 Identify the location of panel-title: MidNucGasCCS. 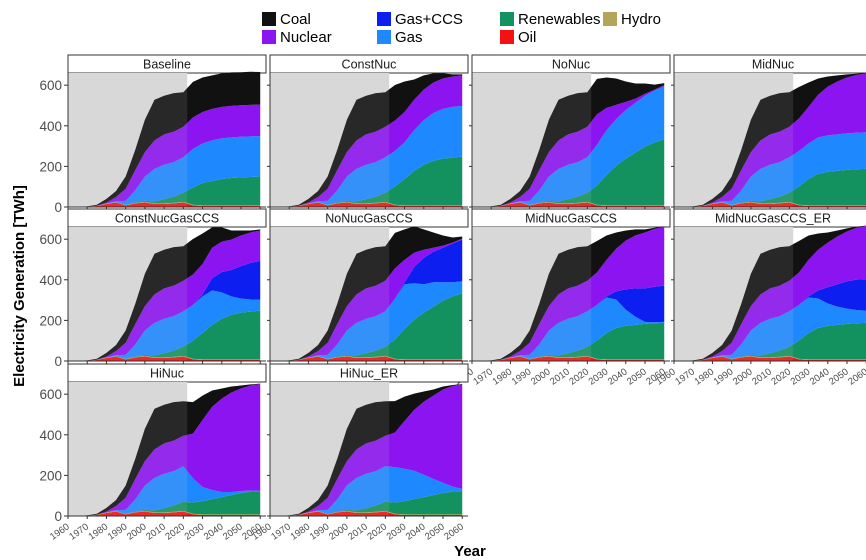
(571, 219).